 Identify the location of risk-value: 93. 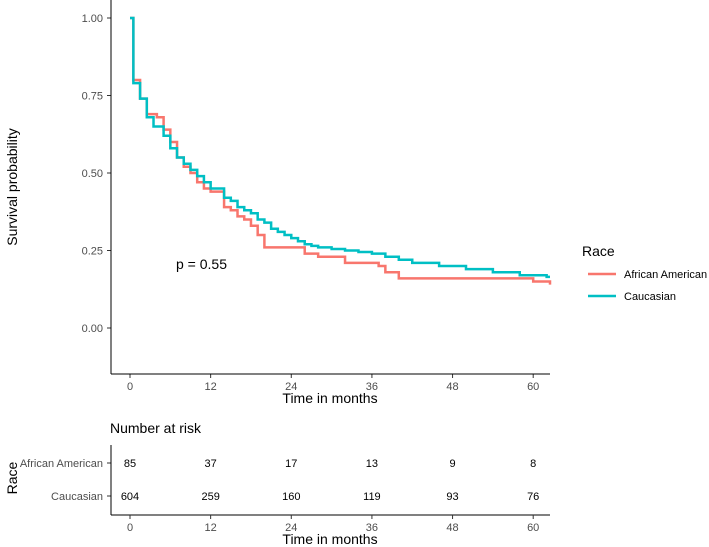
(452, 497).